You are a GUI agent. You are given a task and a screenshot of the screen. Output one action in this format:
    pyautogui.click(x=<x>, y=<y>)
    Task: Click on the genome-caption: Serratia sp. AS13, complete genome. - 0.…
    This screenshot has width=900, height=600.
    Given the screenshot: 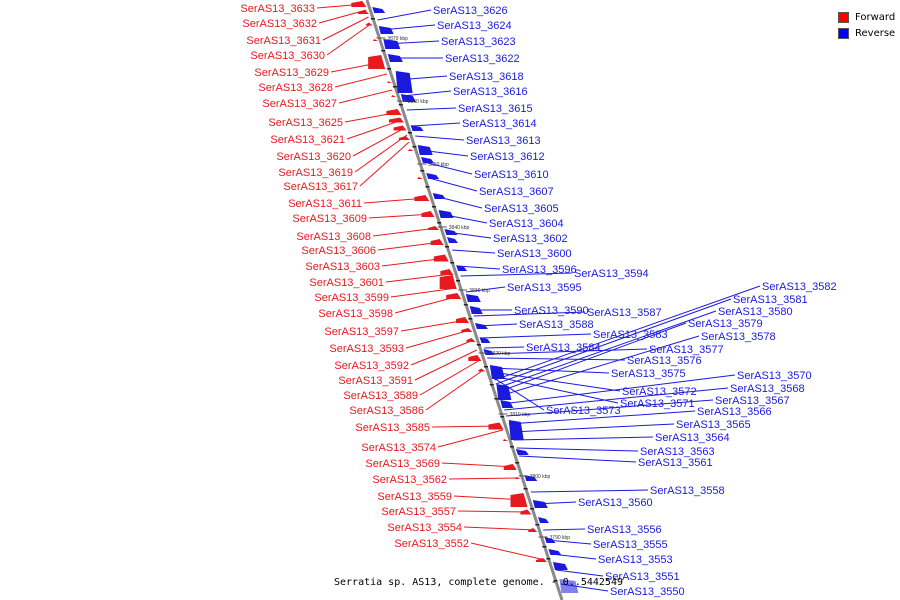 What is the action you would take?
    pyautogui.click(x=478, y=582)
    